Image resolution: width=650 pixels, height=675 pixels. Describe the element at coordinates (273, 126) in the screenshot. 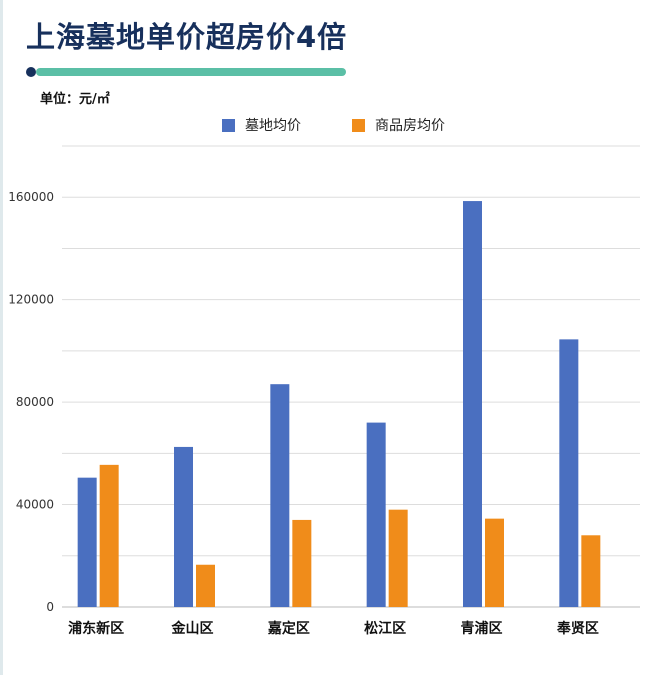

I see `legend-label-cemetery: 墓地均价` at that location.